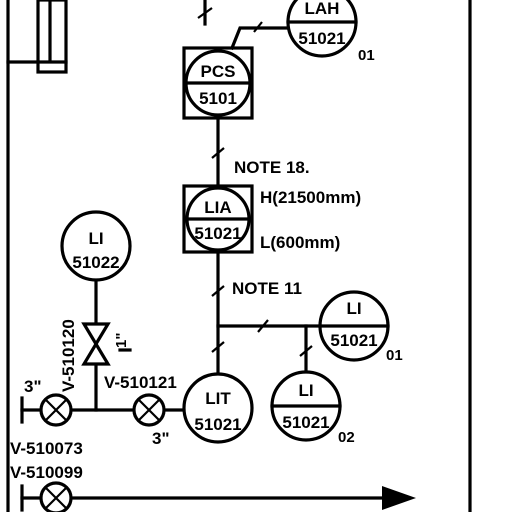 The image size is (512, 512). What do you see at coordinates (322, 9) in the screenshot?
I see `lah-function: LAH` at bounding box center [322, 9].